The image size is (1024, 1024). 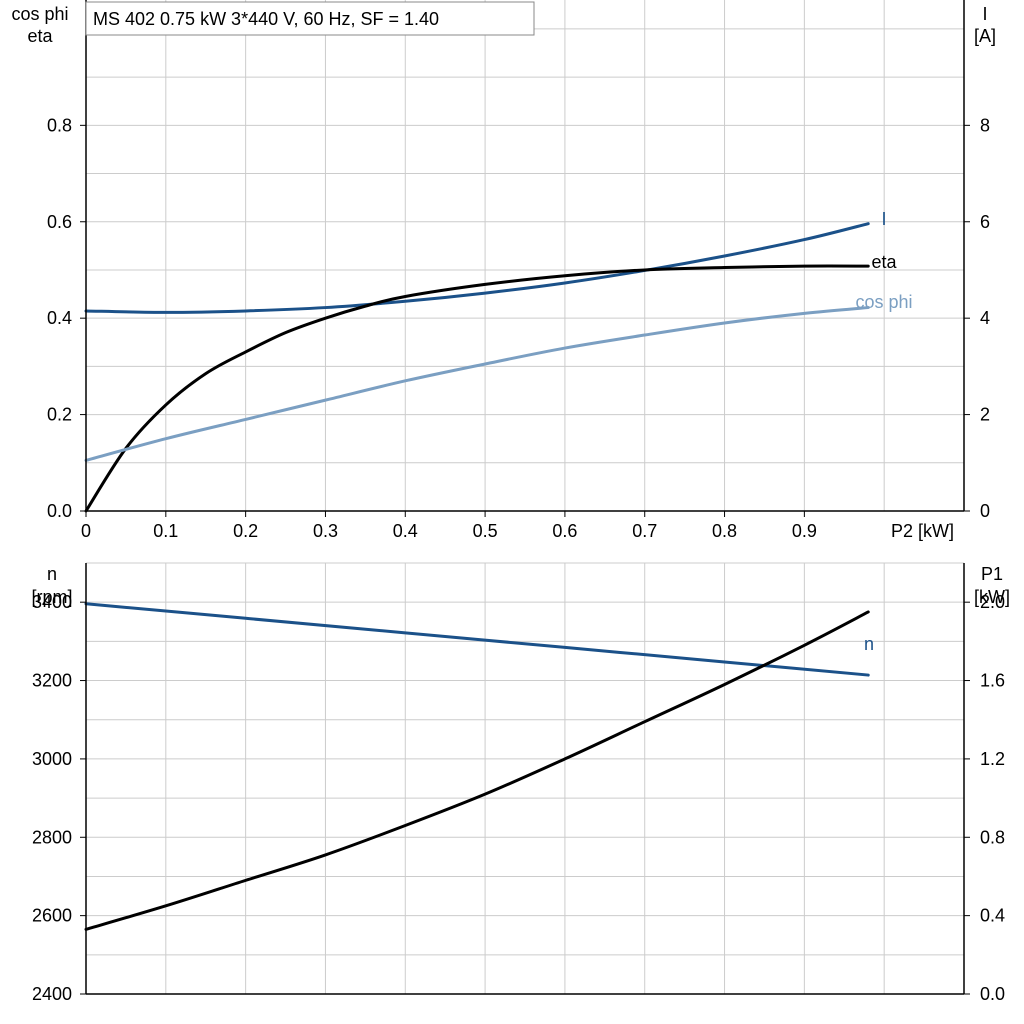 I want to click on top-left-tick-label: 0.2, so click(x=59, y=415).